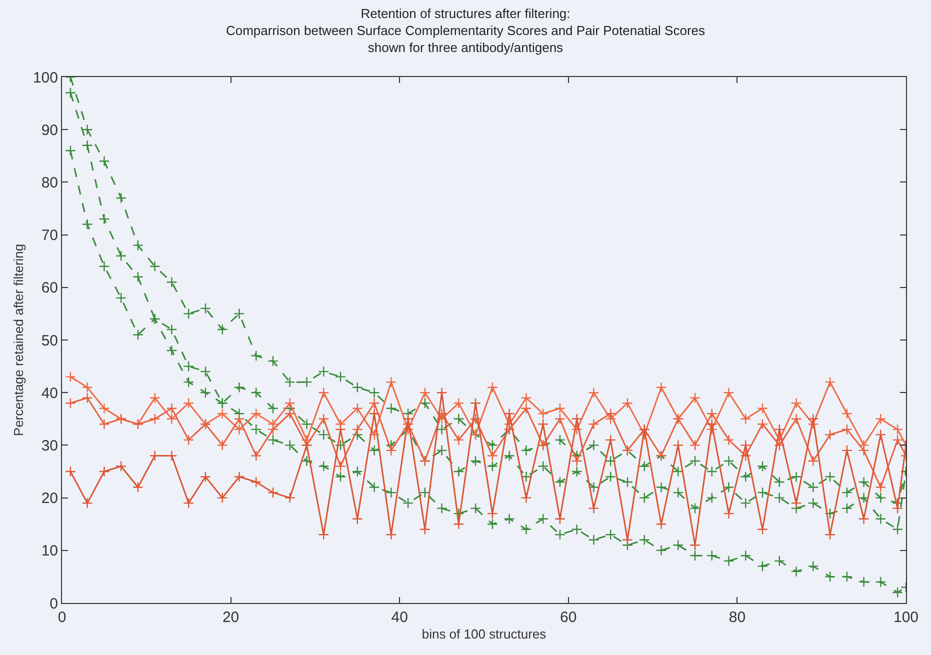 Image resolution: width=931 pixels, height=655 pixels. Describe the element at coordinates (45, 77) in the screenshot. I see `y-tick-label: 100` at that location.